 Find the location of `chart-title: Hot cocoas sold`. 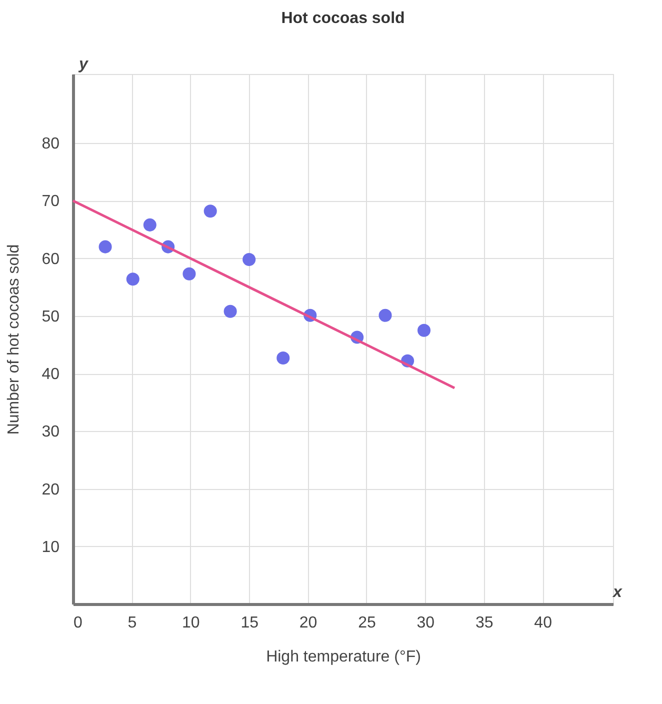

chart-title: Hot cocoas sold is located at coordinates (343, 18).